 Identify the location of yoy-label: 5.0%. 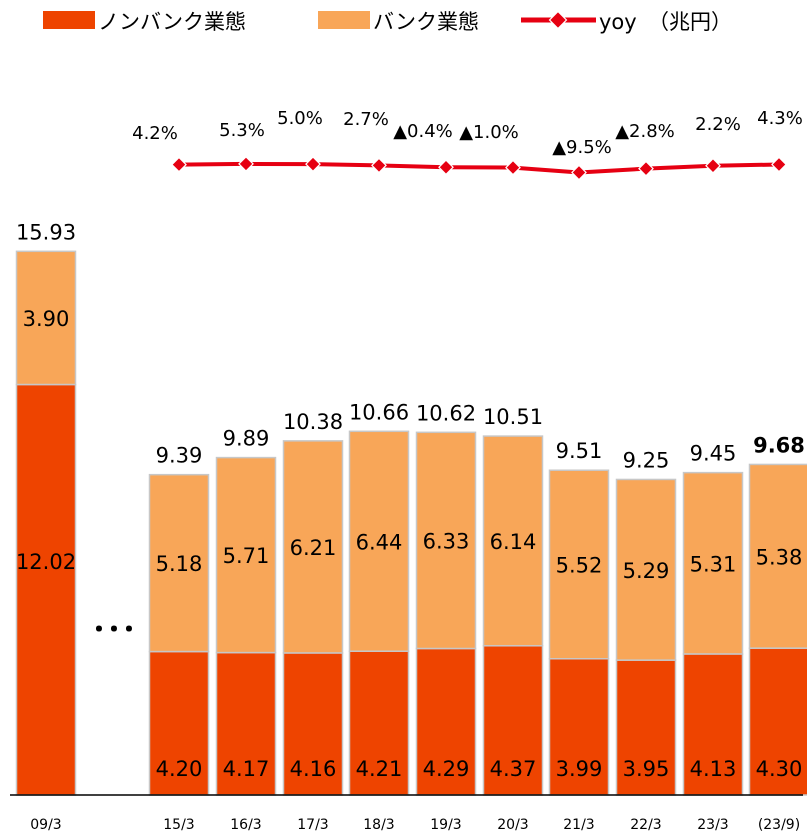
(300, 118).